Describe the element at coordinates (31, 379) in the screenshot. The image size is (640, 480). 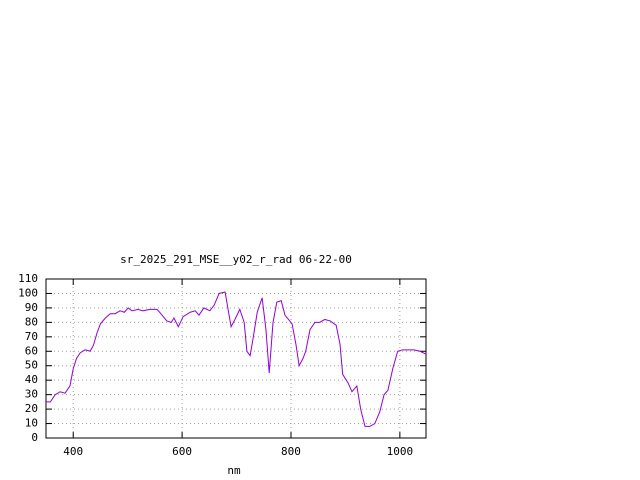
I see `y-tick-label: 40` at that location.